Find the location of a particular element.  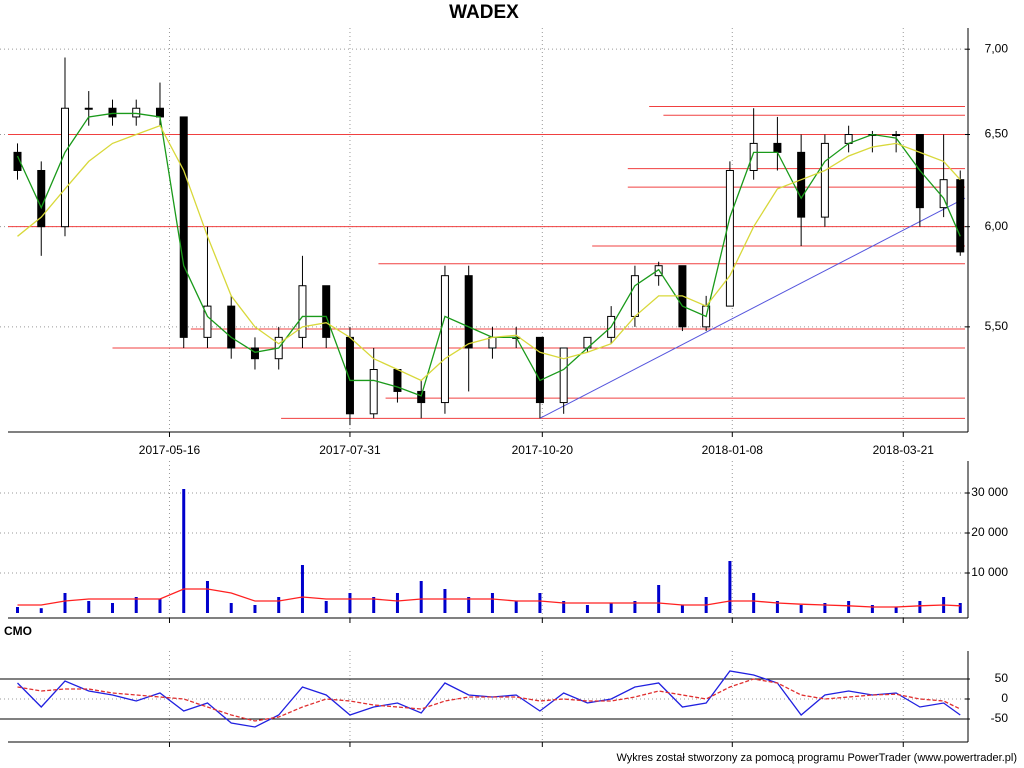

x-tick-label: 2018-01-08 is located at coordinates (733, 450).